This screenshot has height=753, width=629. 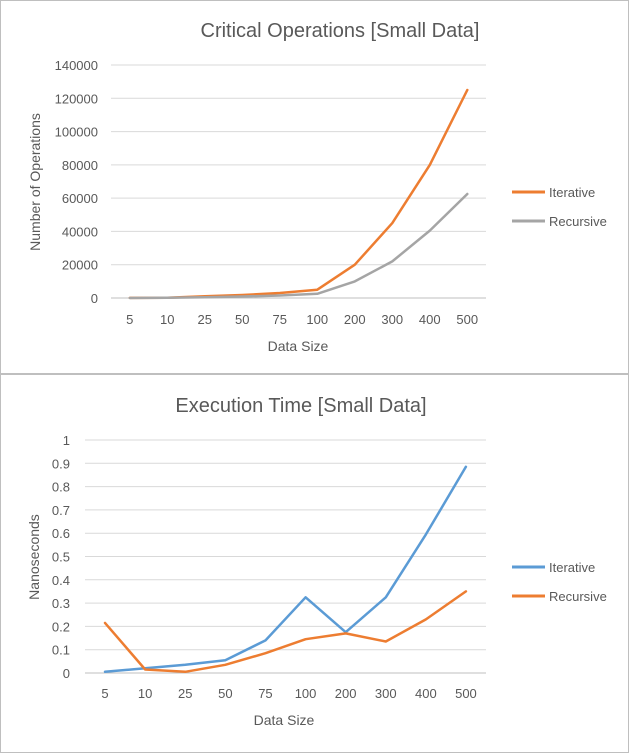 I want to click on y-tick-label: 140000, so click(x=76, y=65).